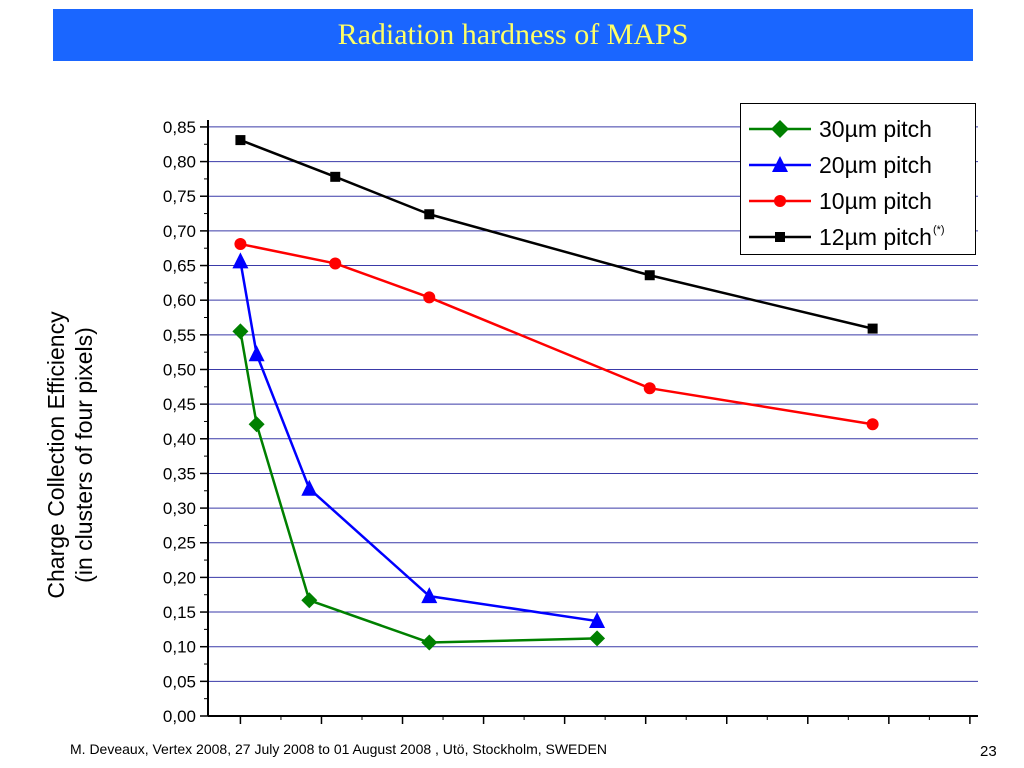 The width and height of the screenshot is (1024, 768). Describe the element at coordinates (780, 201) in the screenshot. I see `legend-circle-marker` at that location.